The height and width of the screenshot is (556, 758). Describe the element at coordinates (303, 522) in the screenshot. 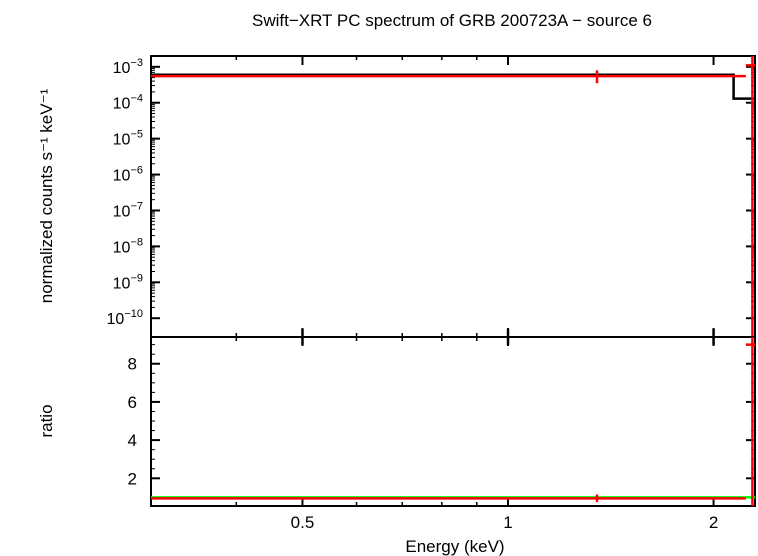

I see `x-tick-label: 0.5` at that location.